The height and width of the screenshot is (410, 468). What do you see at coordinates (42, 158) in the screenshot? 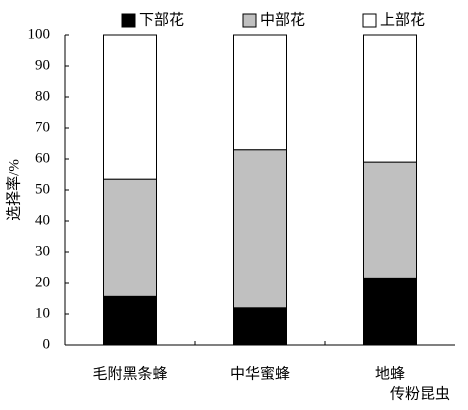
I see `y-tick-label: 60` at bounding box center [42, 158].